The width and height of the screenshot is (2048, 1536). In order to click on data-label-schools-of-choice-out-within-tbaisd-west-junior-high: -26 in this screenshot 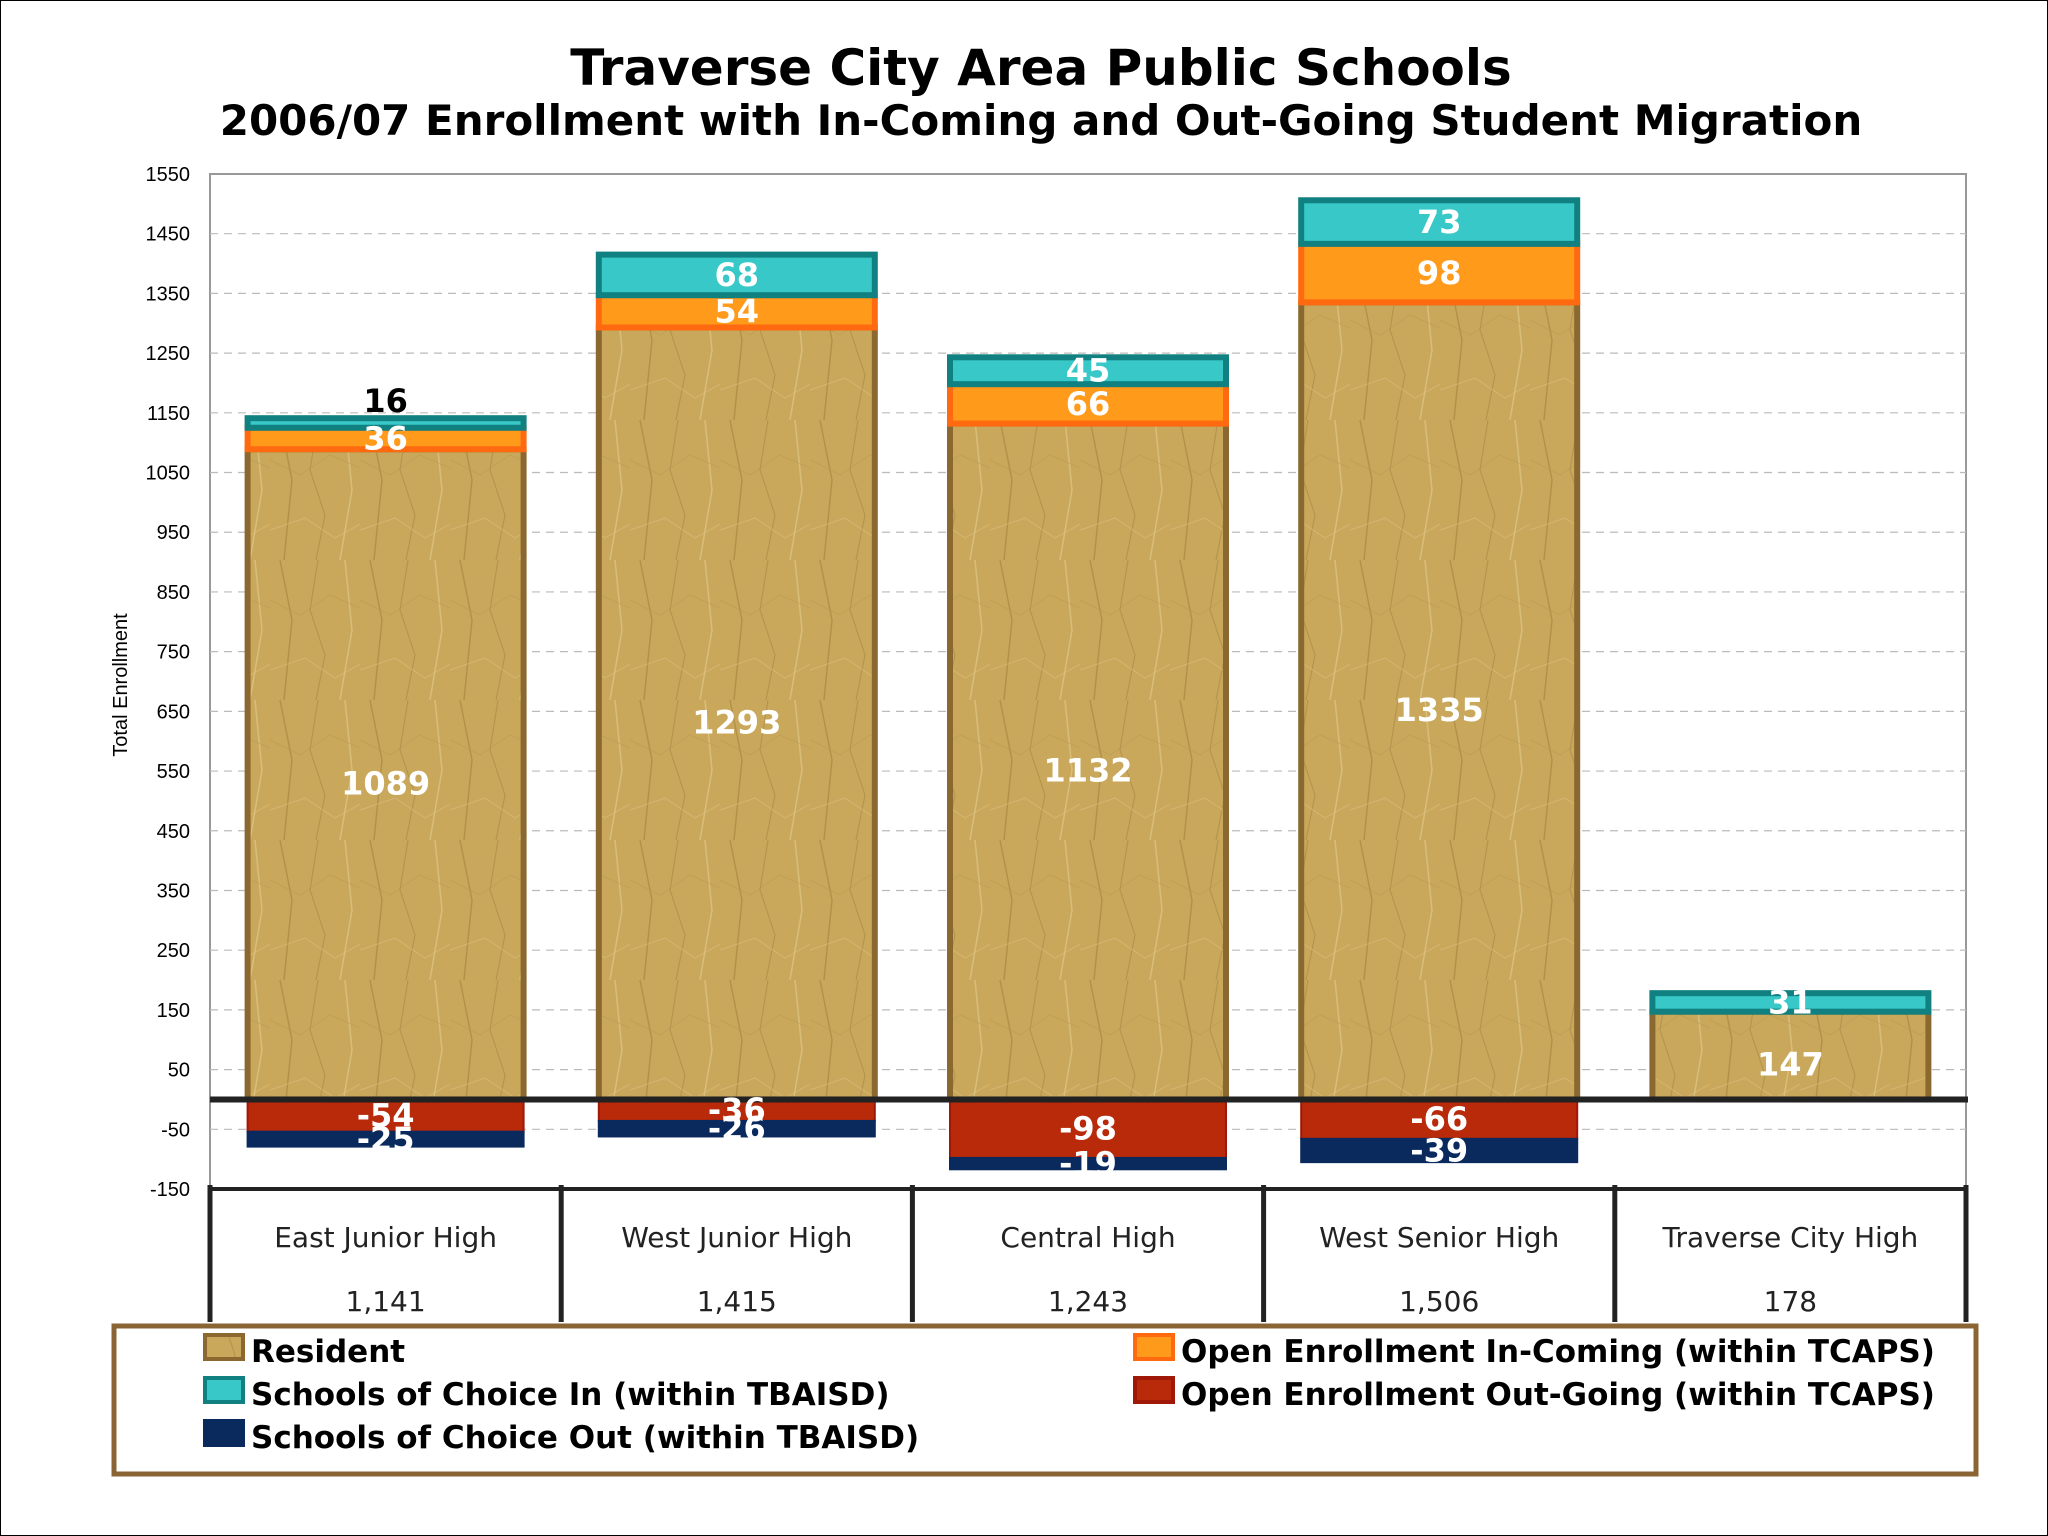, I will do `click(737, 1129)`.